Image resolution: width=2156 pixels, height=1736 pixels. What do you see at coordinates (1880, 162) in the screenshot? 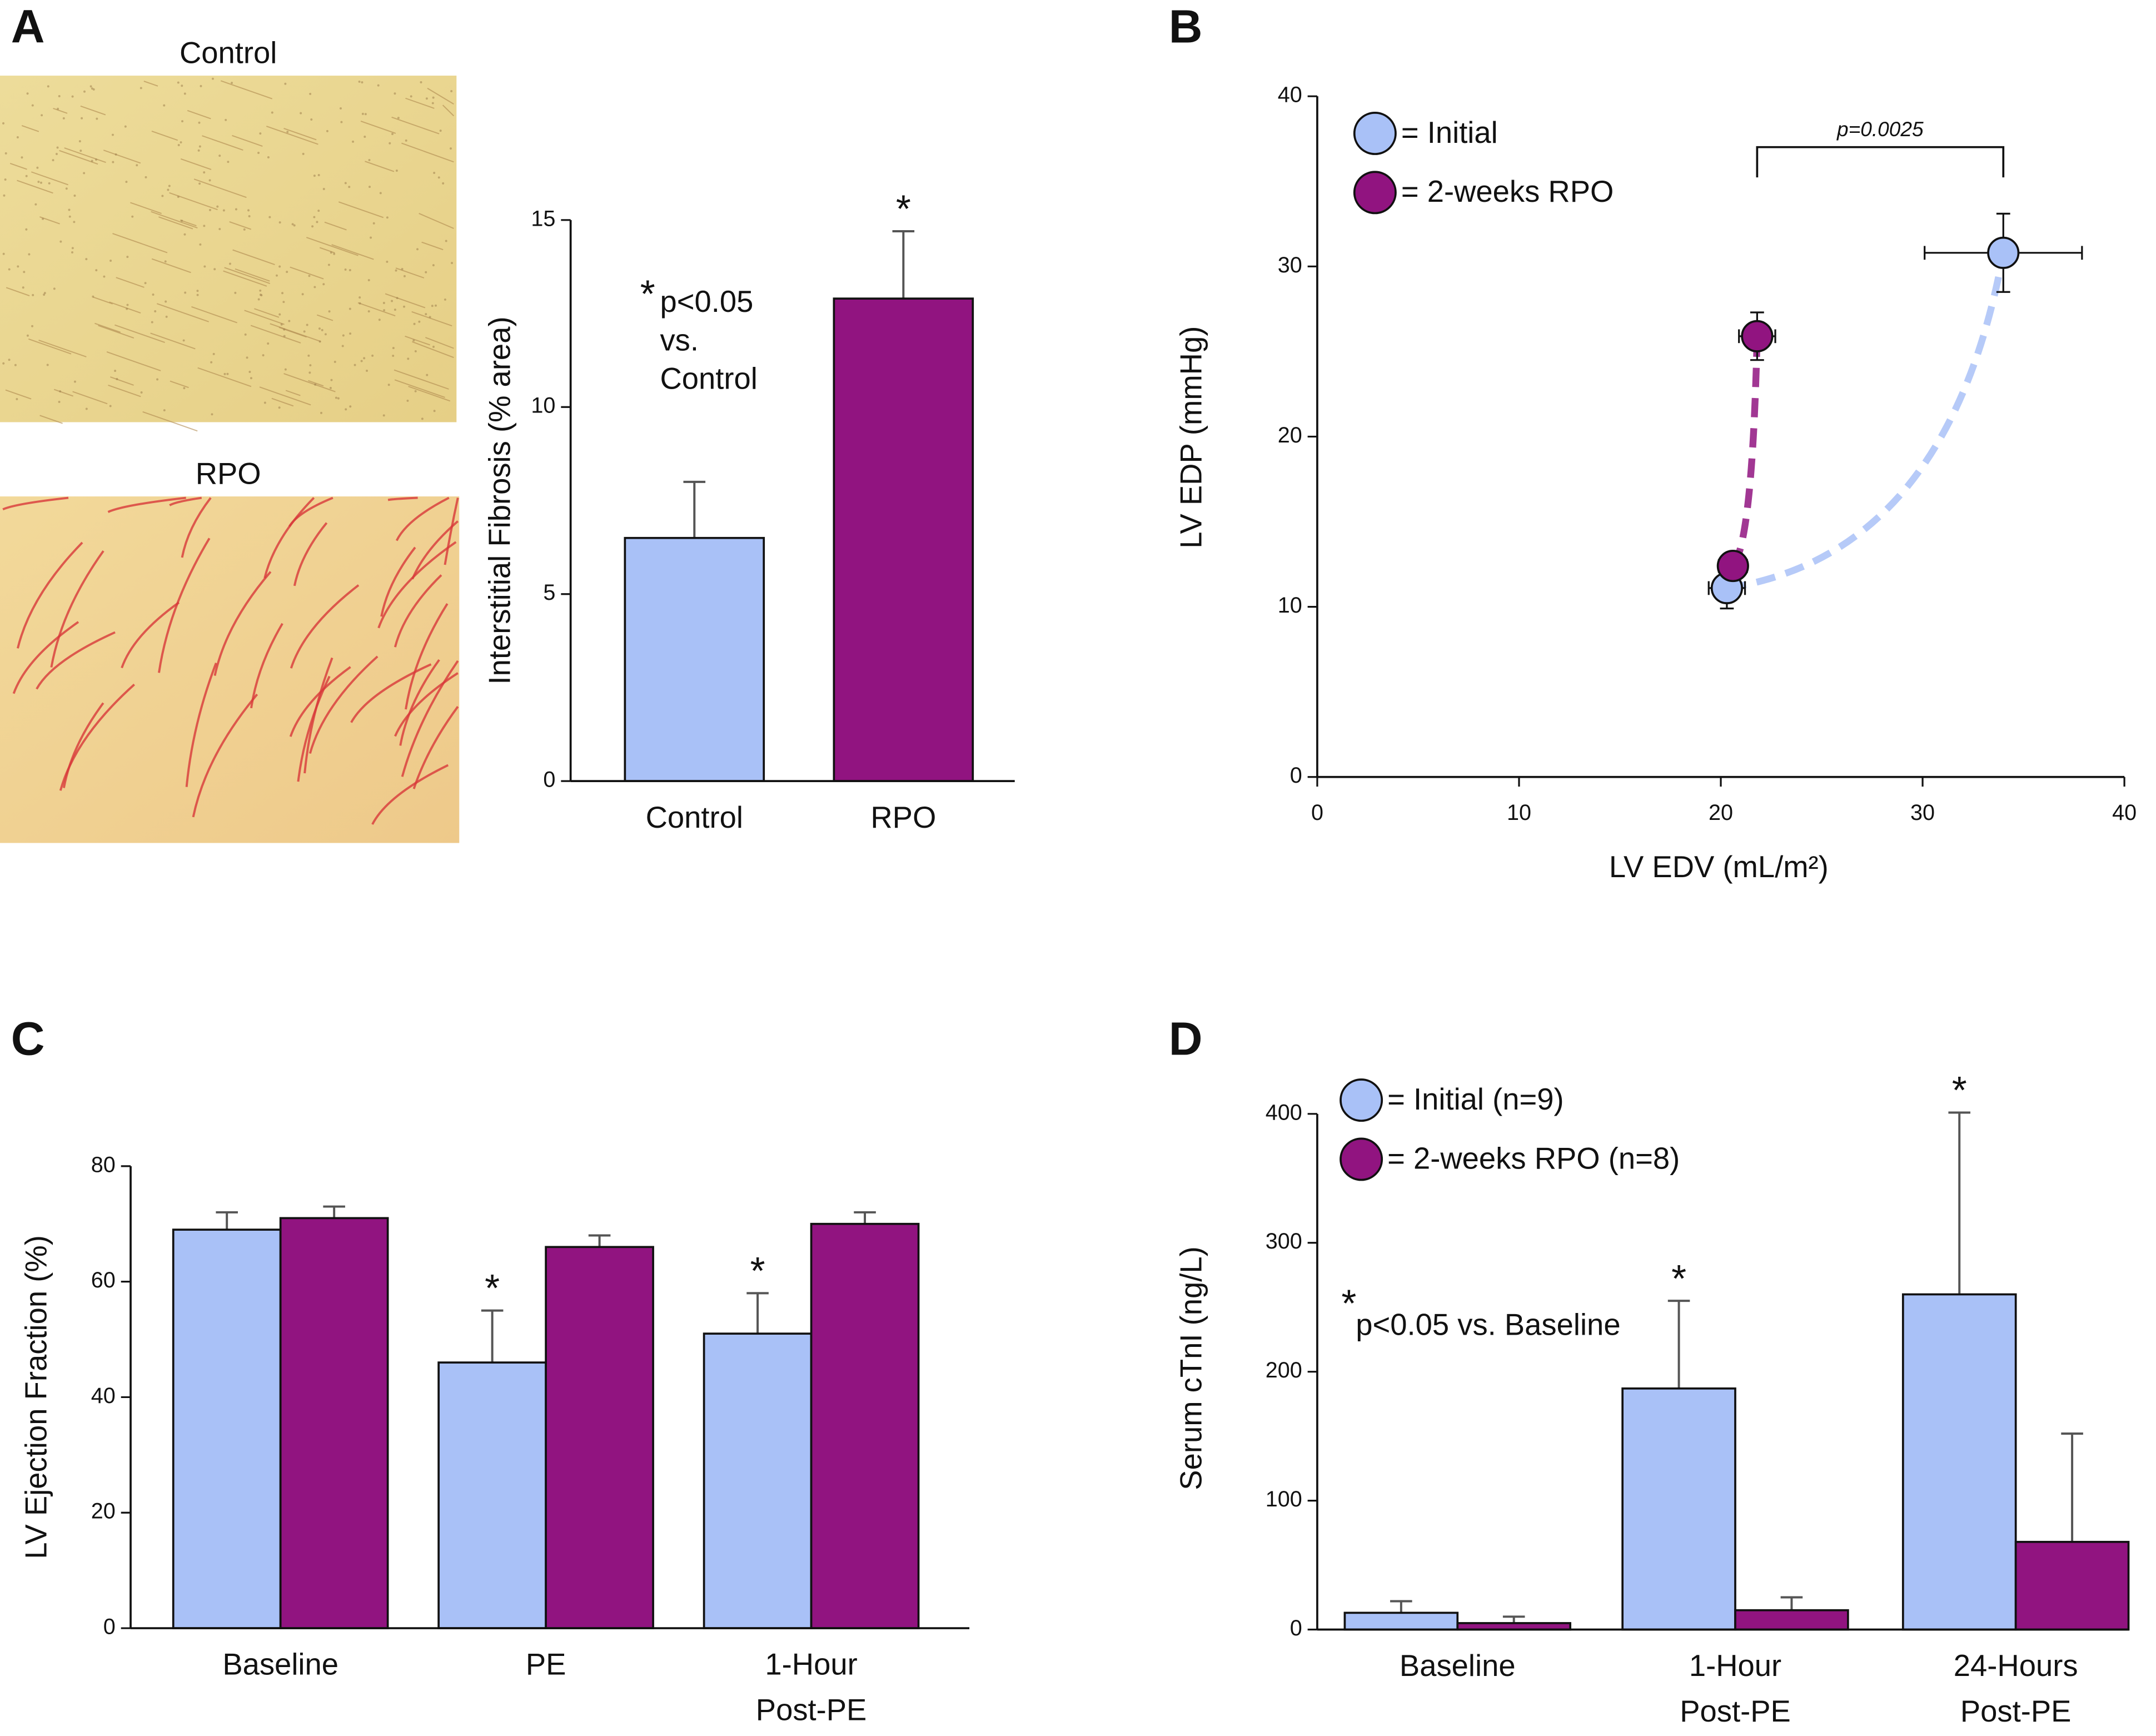
I see `bracket` at bounding box center [1880, 162].